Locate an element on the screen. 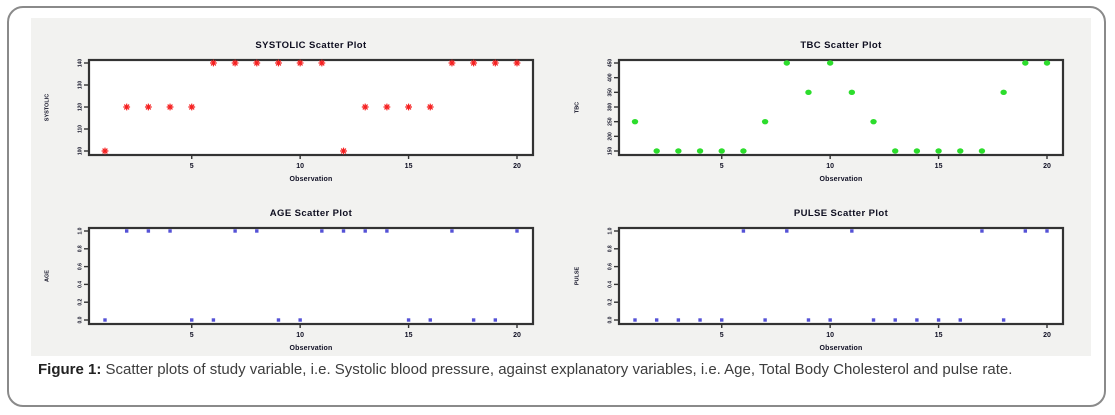 The width and height of the screenshot is (1115, 415). chart-title: AGE Scatter Plot is located at coordinates (311, 213).